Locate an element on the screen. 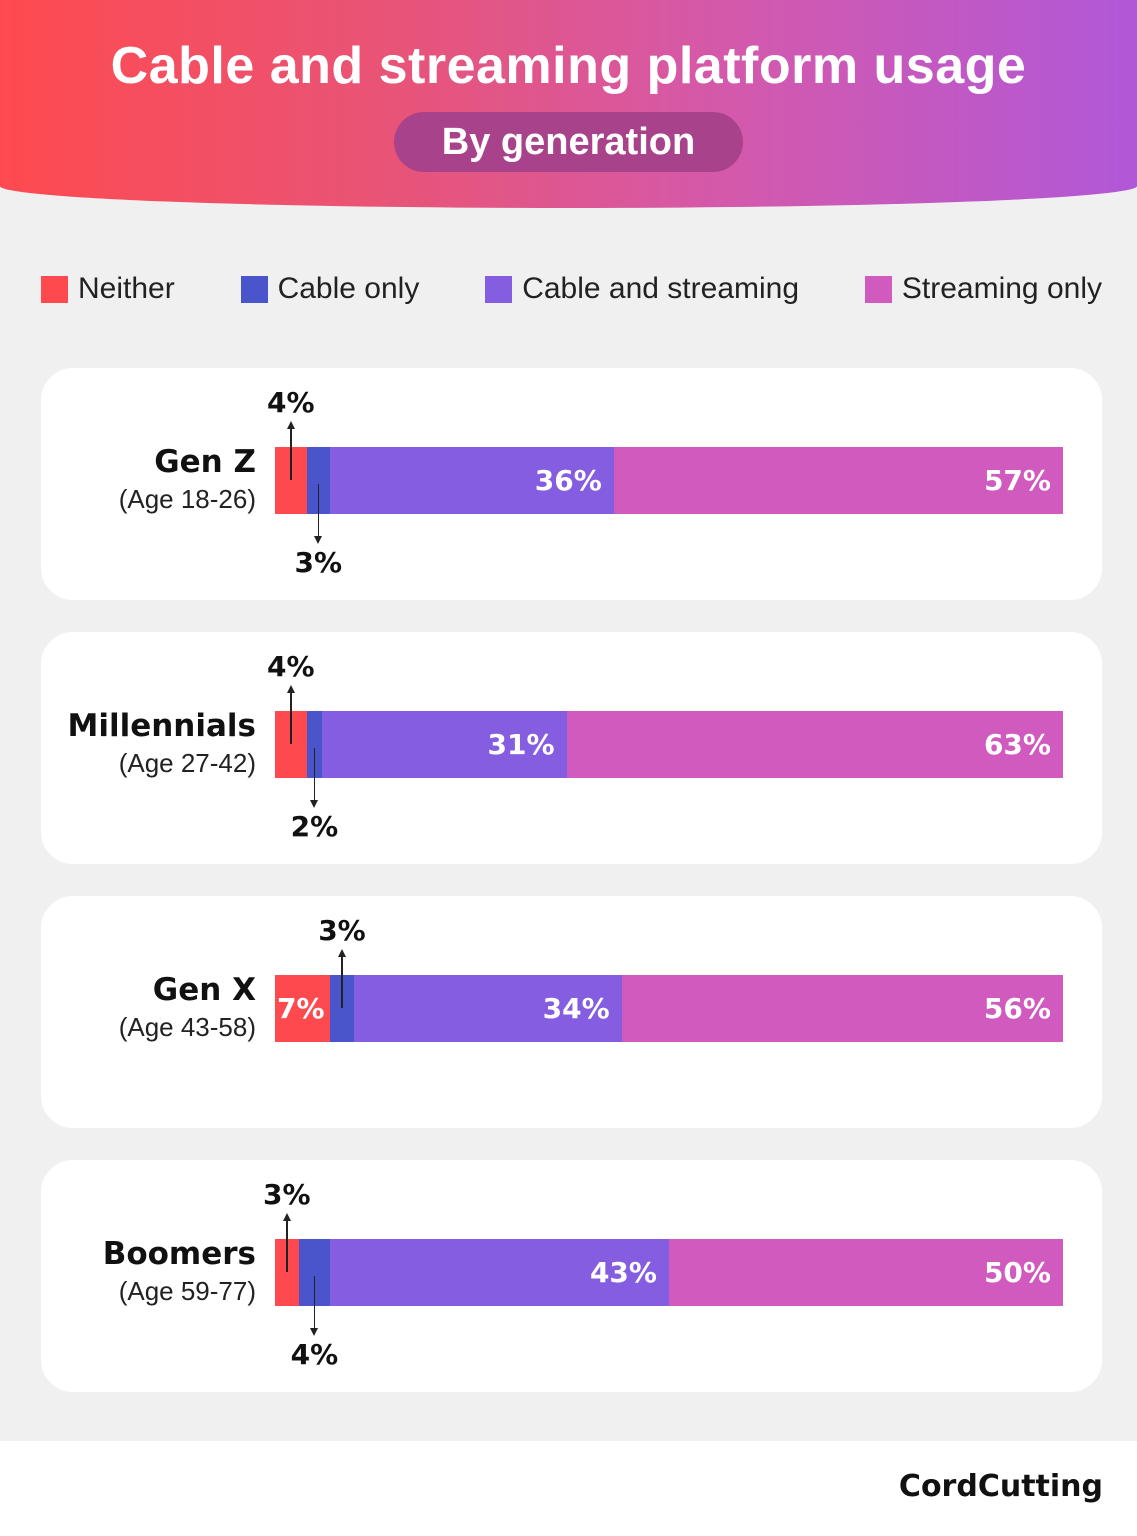 The width and height of the screenshot is (1137, 1536). chart-subtitle: By generation is located at coordinates (568, 142).